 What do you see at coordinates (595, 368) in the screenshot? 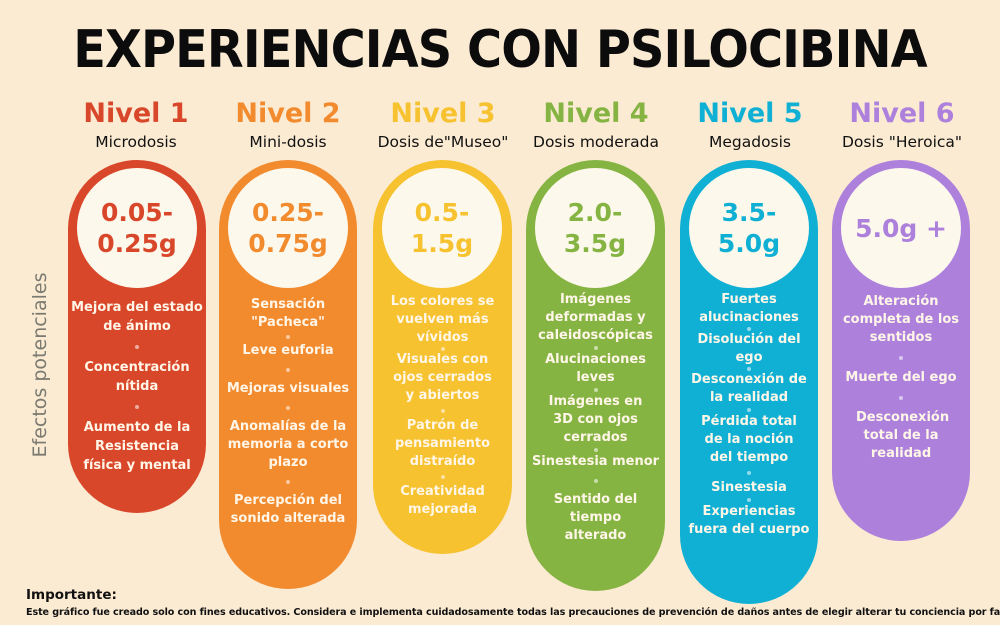
I see `effect-item: Alucinaciones leves` at bounding box center [595, 368].